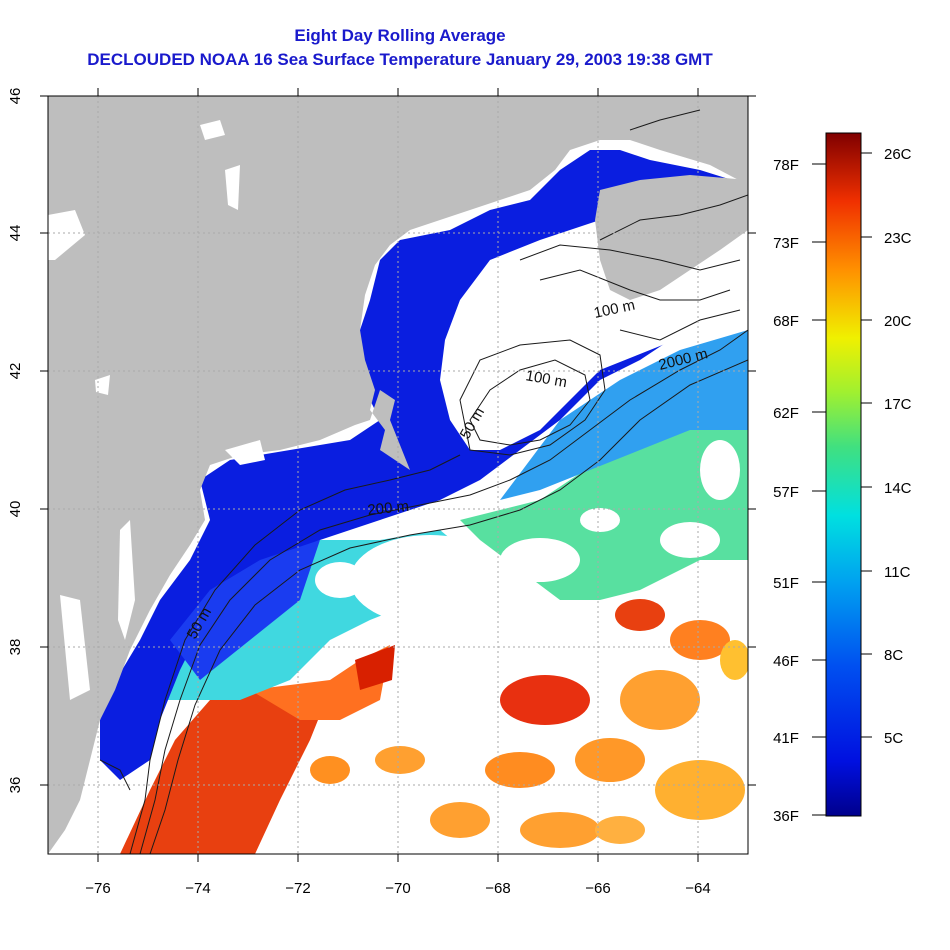  Describe the element at coordinates (375, 667) in the screenshot. I see `warm-eddy` at that location.